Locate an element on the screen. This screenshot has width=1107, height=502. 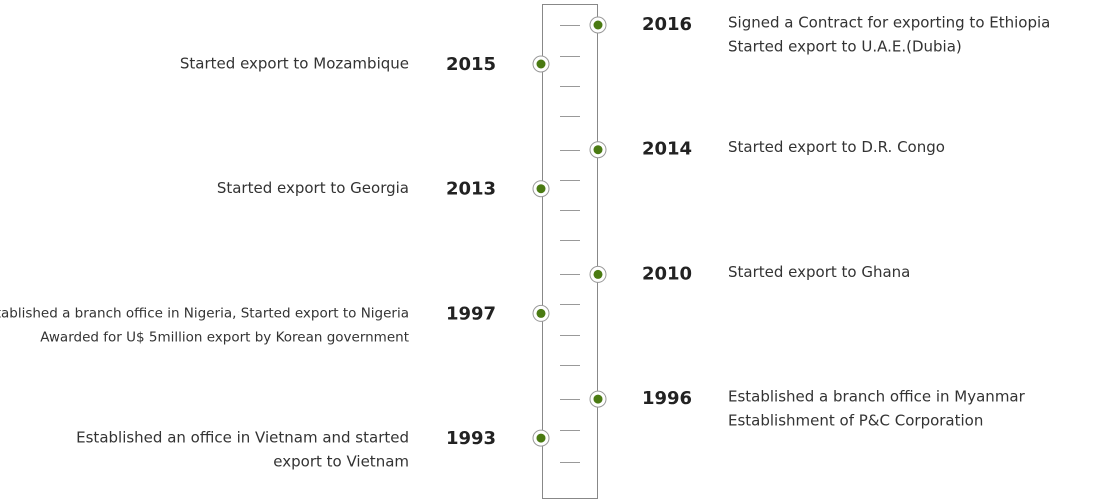
timeline-bar is located at coordinates (570, 251).